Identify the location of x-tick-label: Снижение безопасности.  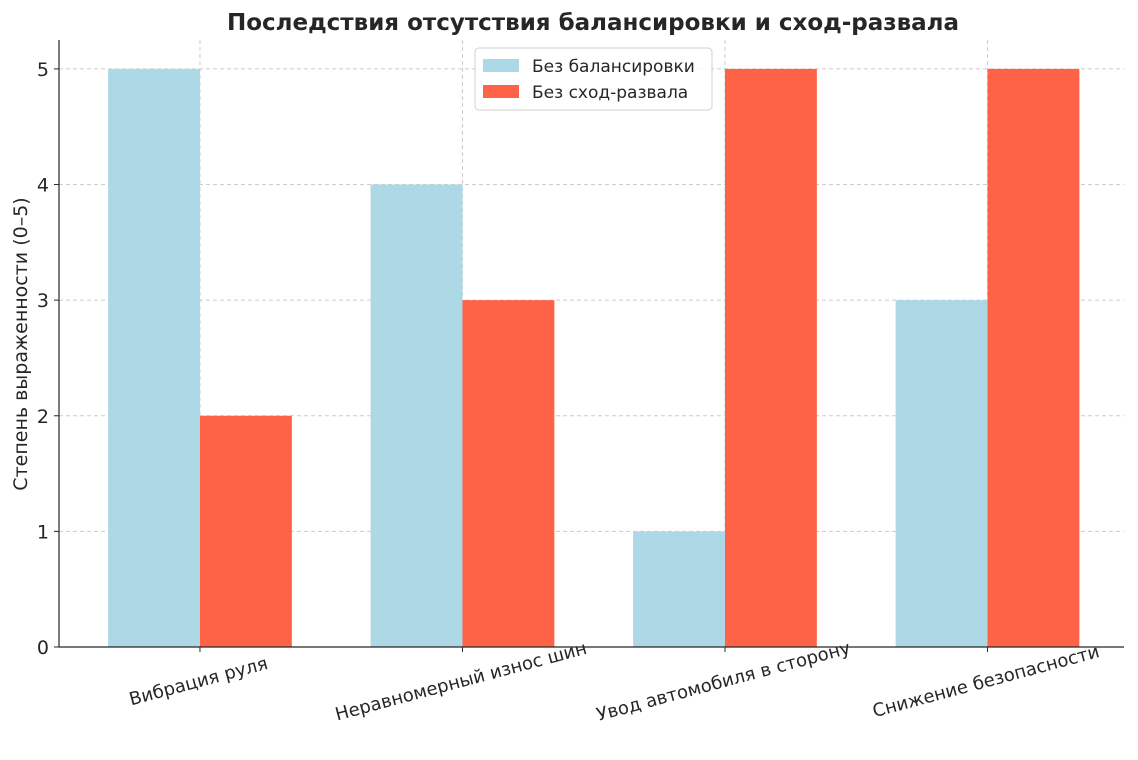
(985, 681).